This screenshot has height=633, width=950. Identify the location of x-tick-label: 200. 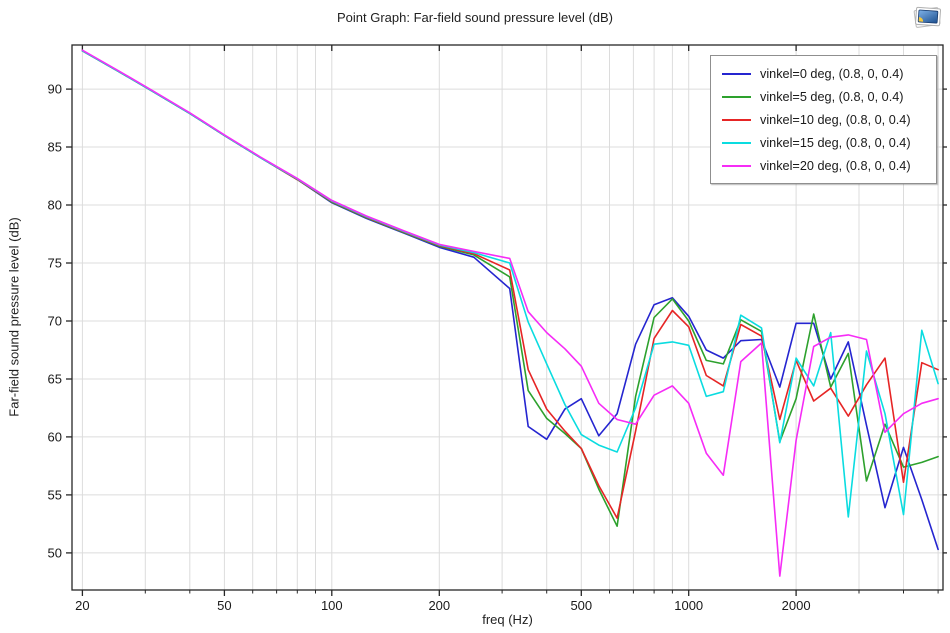
(439, 605).